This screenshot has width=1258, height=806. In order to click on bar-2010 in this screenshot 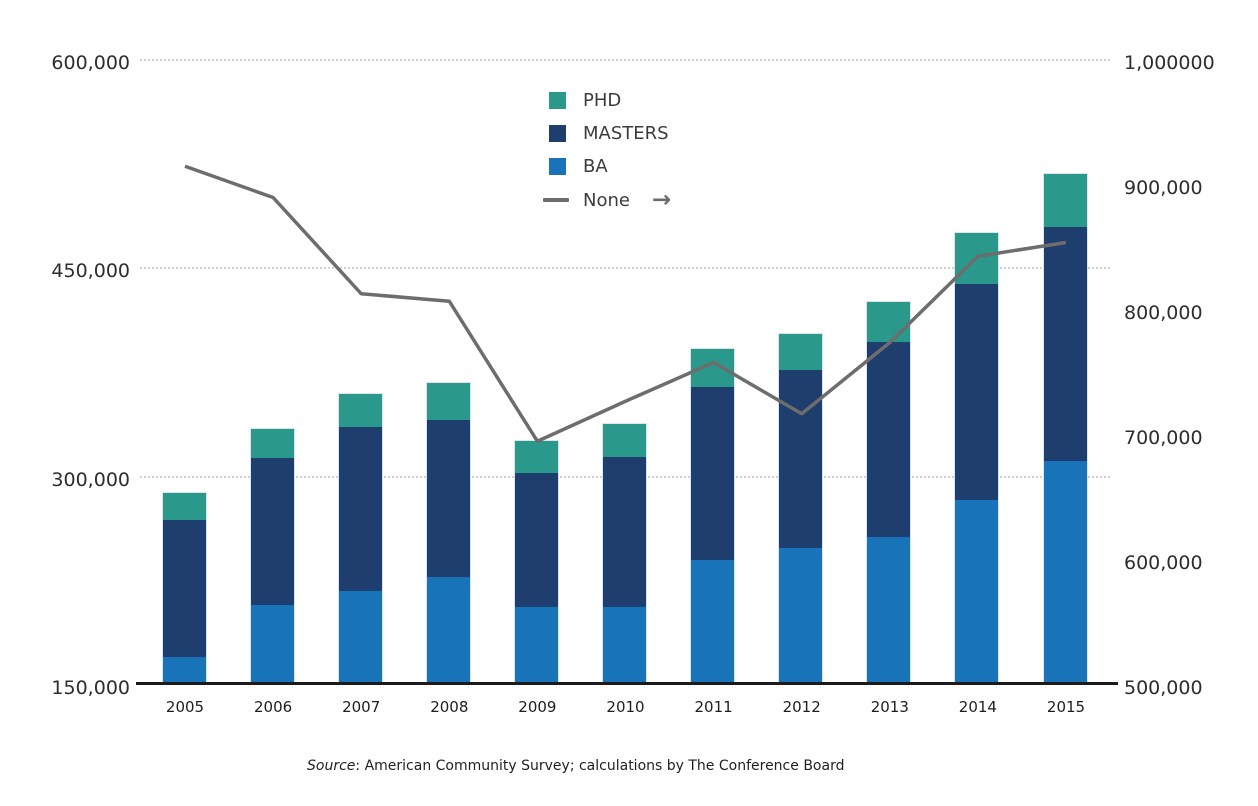, I will do `click(624, 553)`.